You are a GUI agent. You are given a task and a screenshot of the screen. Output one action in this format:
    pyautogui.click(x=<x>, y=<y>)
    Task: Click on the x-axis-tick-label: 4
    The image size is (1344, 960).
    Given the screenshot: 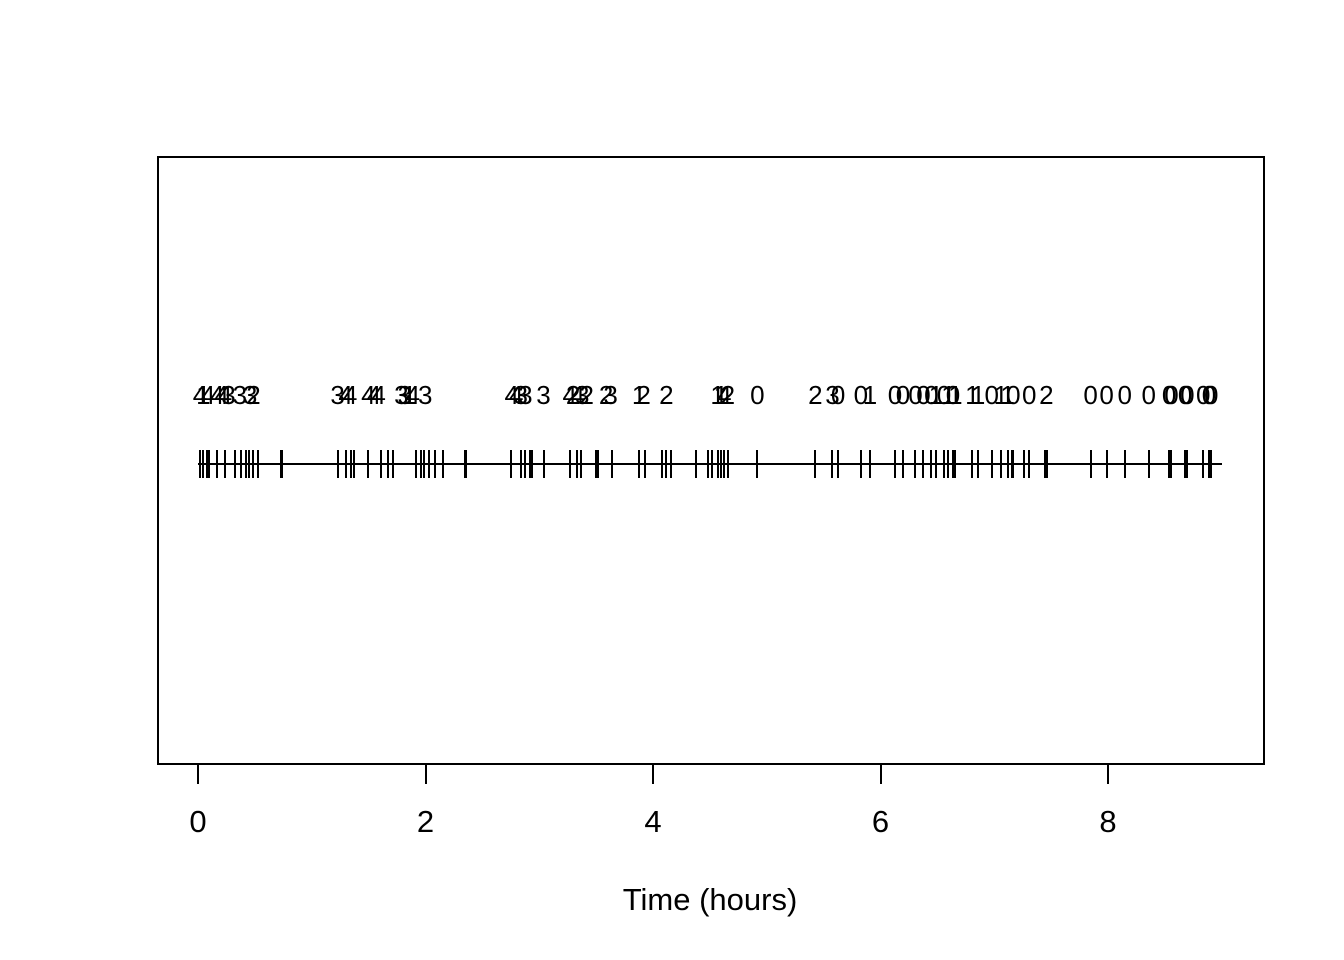 What is the action you would take?
    pyautogui.click(x=653, y=821)
    